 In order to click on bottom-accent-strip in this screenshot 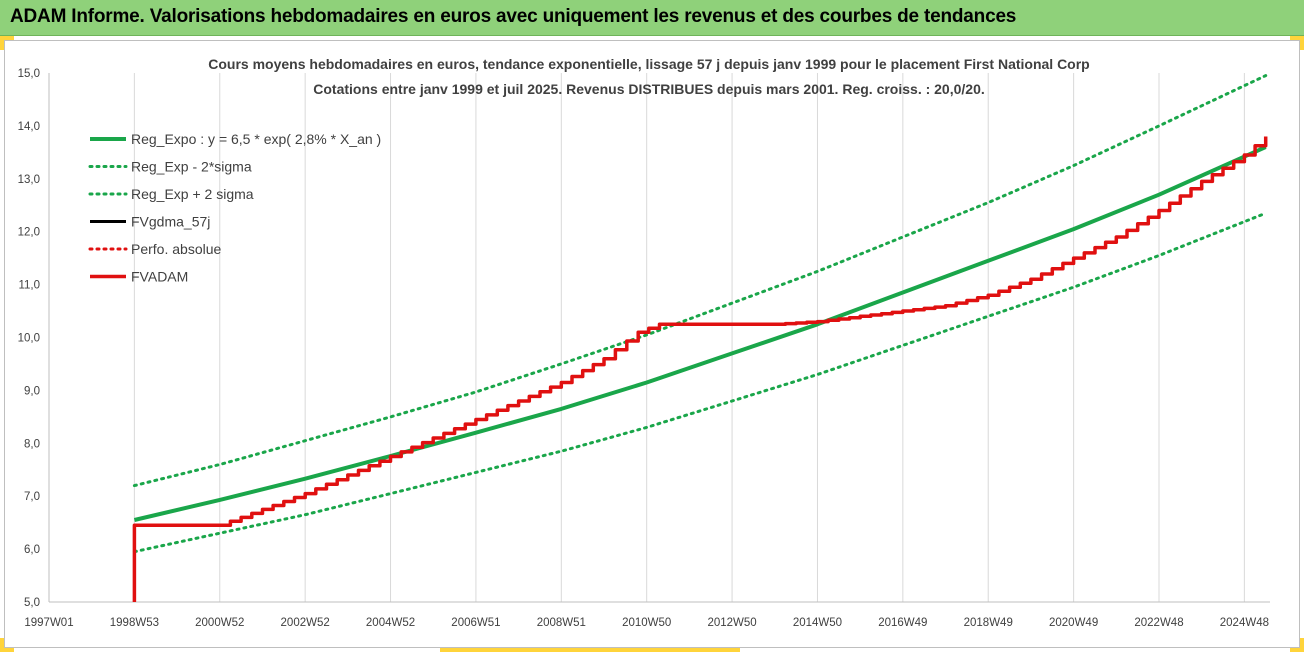, I will do `click(590, 650)`.